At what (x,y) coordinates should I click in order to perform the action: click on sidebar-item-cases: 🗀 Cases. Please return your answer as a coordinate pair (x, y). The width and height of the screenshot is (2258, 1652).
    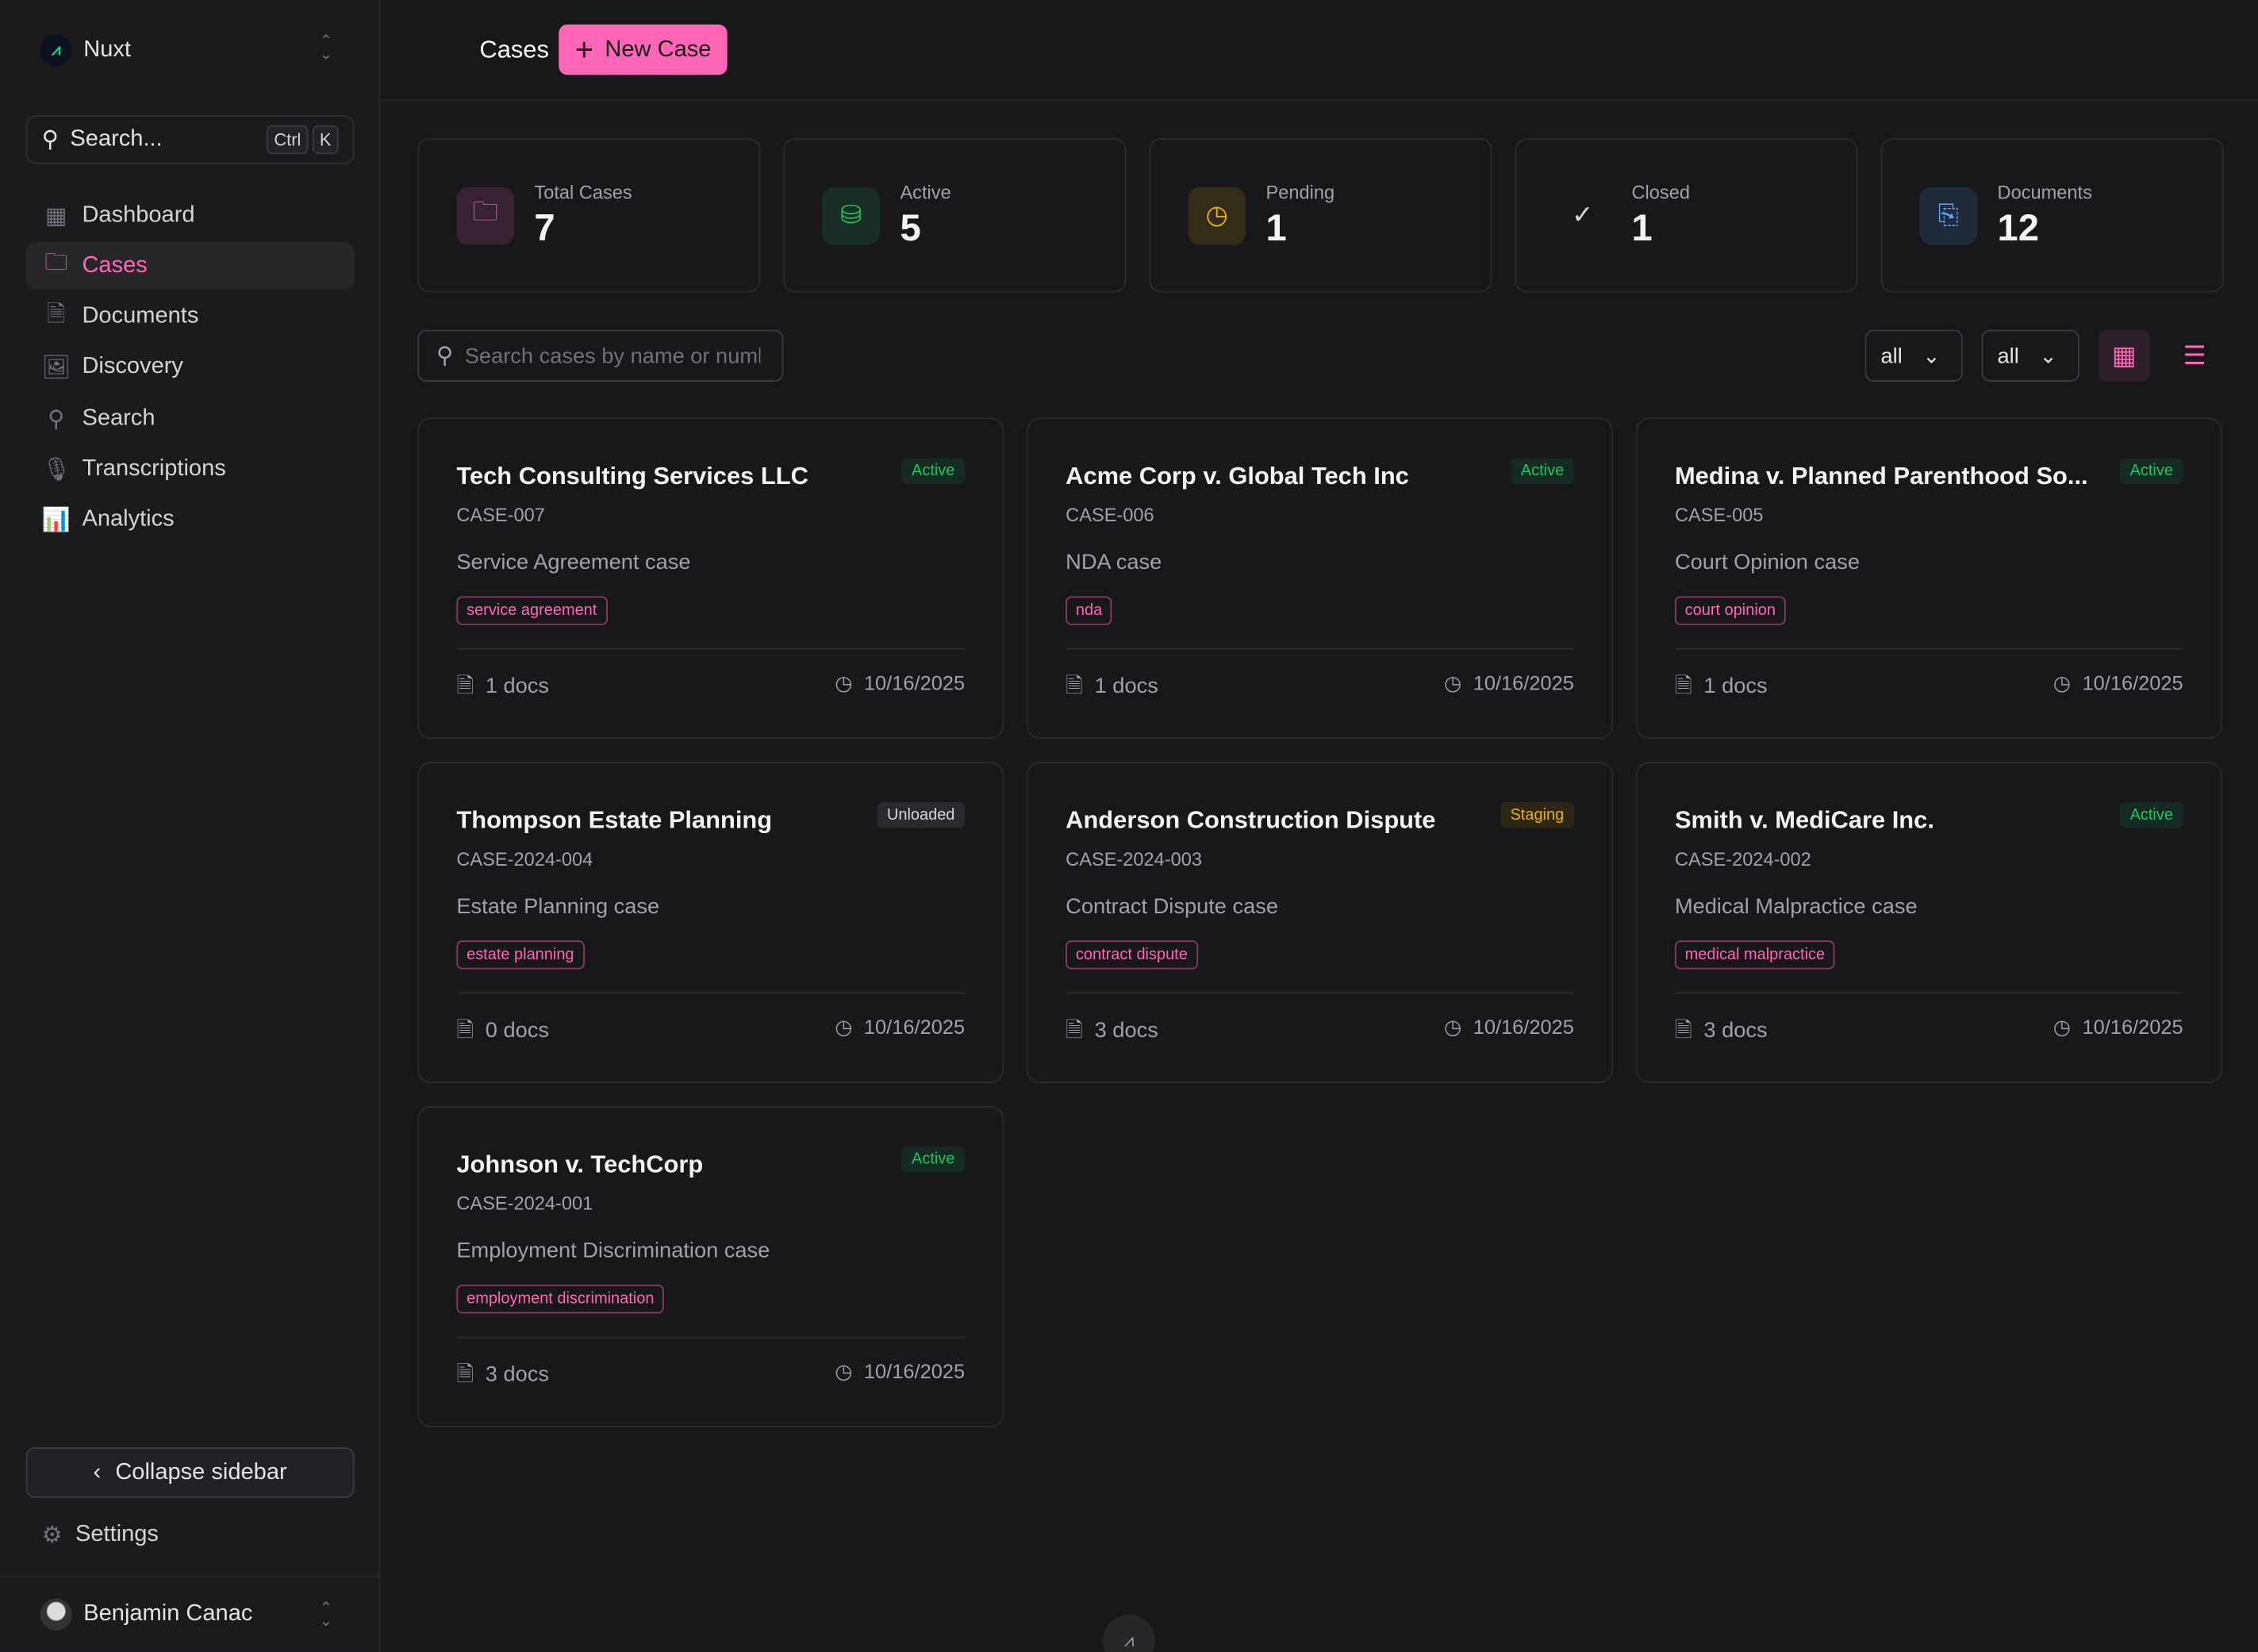
    Looking at the image, I should click on (190, 266).